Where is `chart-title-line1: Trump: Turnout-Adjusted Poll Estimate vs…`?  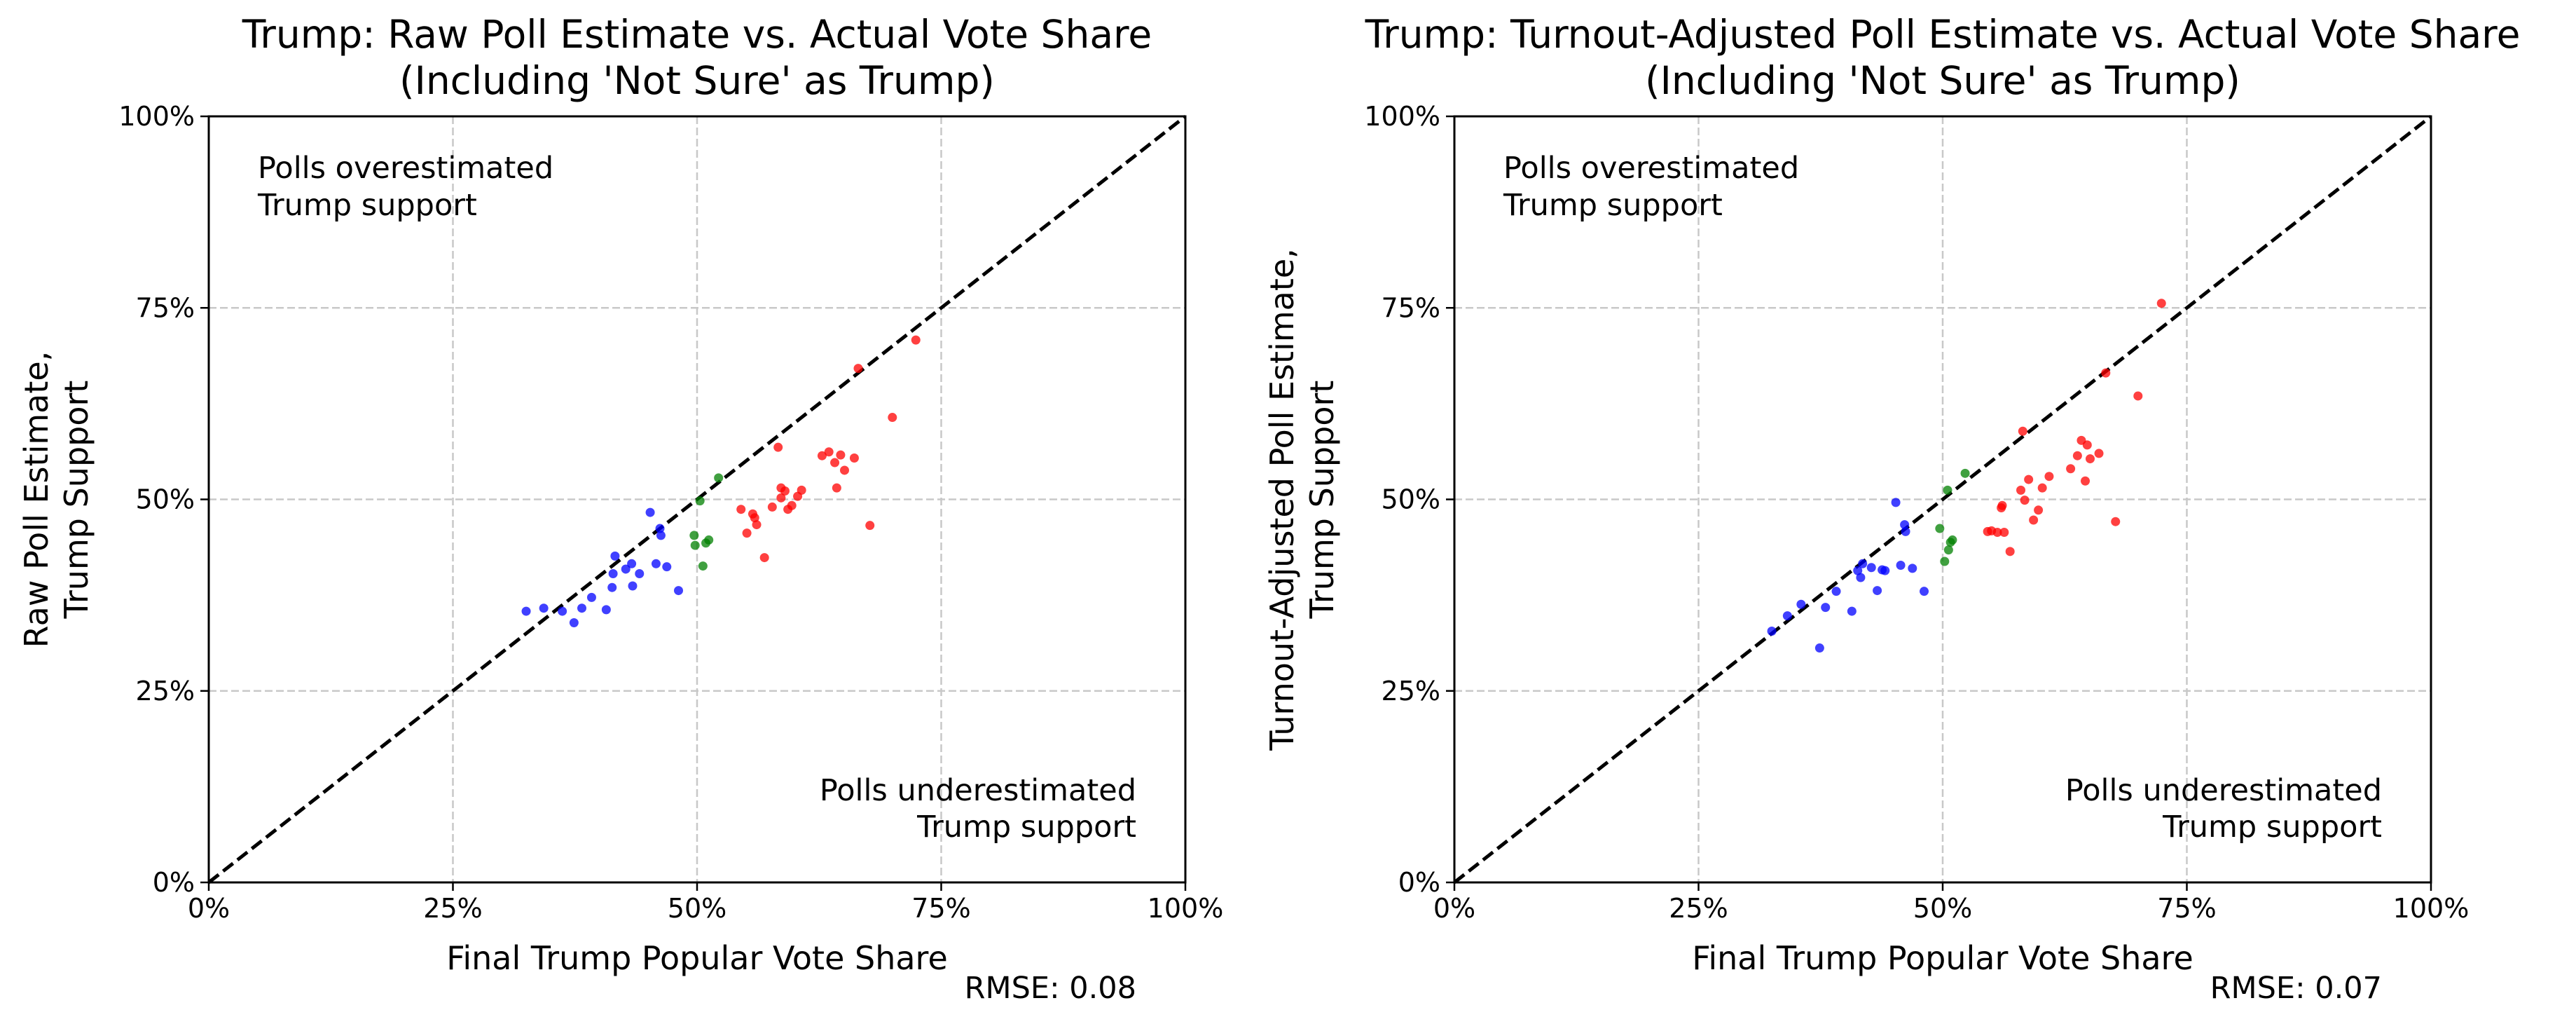
chart-title-line1: Trump: Turnout-Adjusted Poll Estimate vs… is located at coordinates (1943, 34).